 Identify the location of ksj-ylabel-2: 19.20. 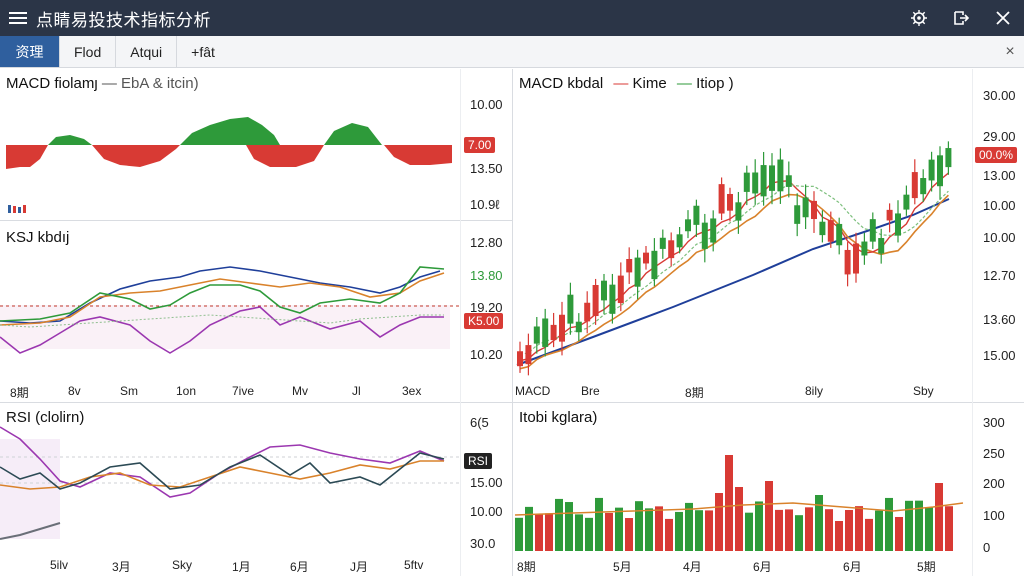
(486, 307).